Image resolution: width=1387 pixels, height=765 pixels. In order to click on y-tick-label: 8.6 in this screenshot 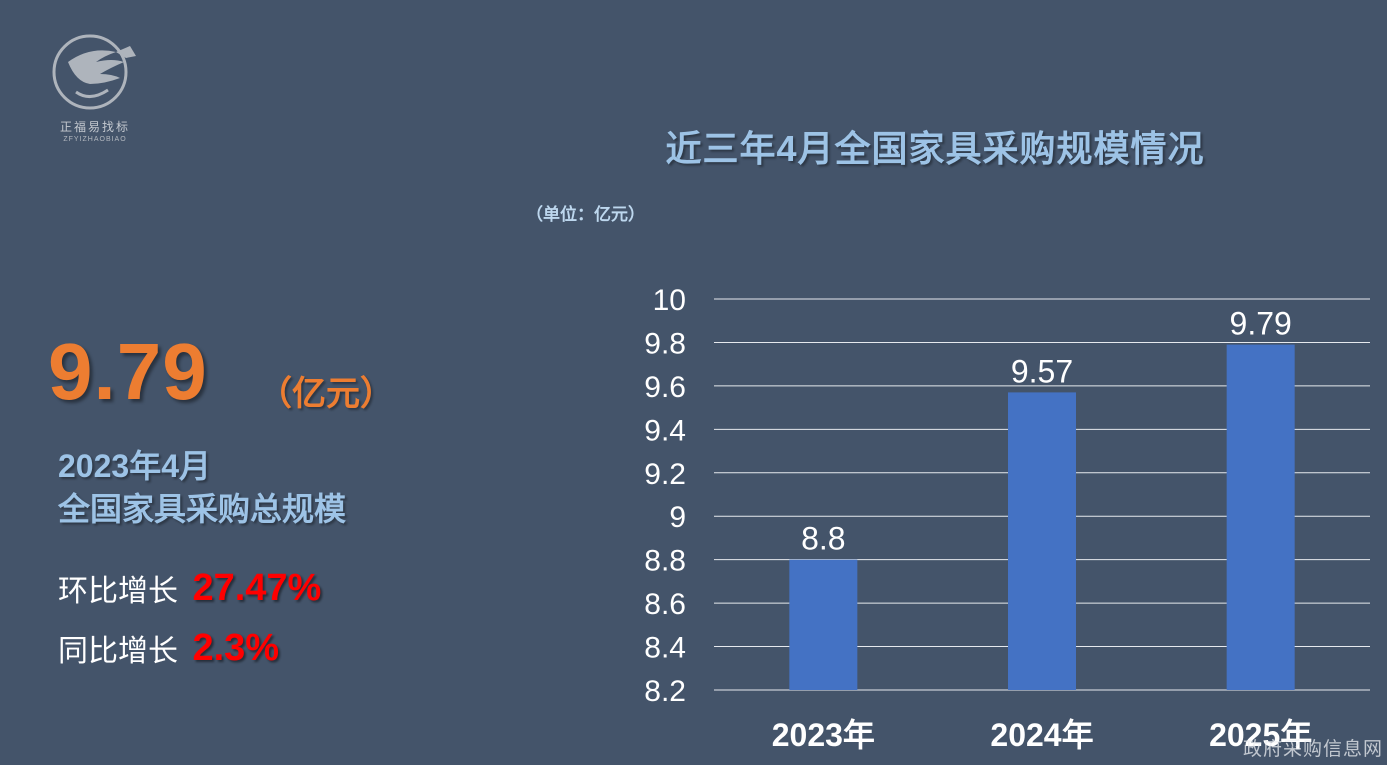, I will do `click(665, 604)`.